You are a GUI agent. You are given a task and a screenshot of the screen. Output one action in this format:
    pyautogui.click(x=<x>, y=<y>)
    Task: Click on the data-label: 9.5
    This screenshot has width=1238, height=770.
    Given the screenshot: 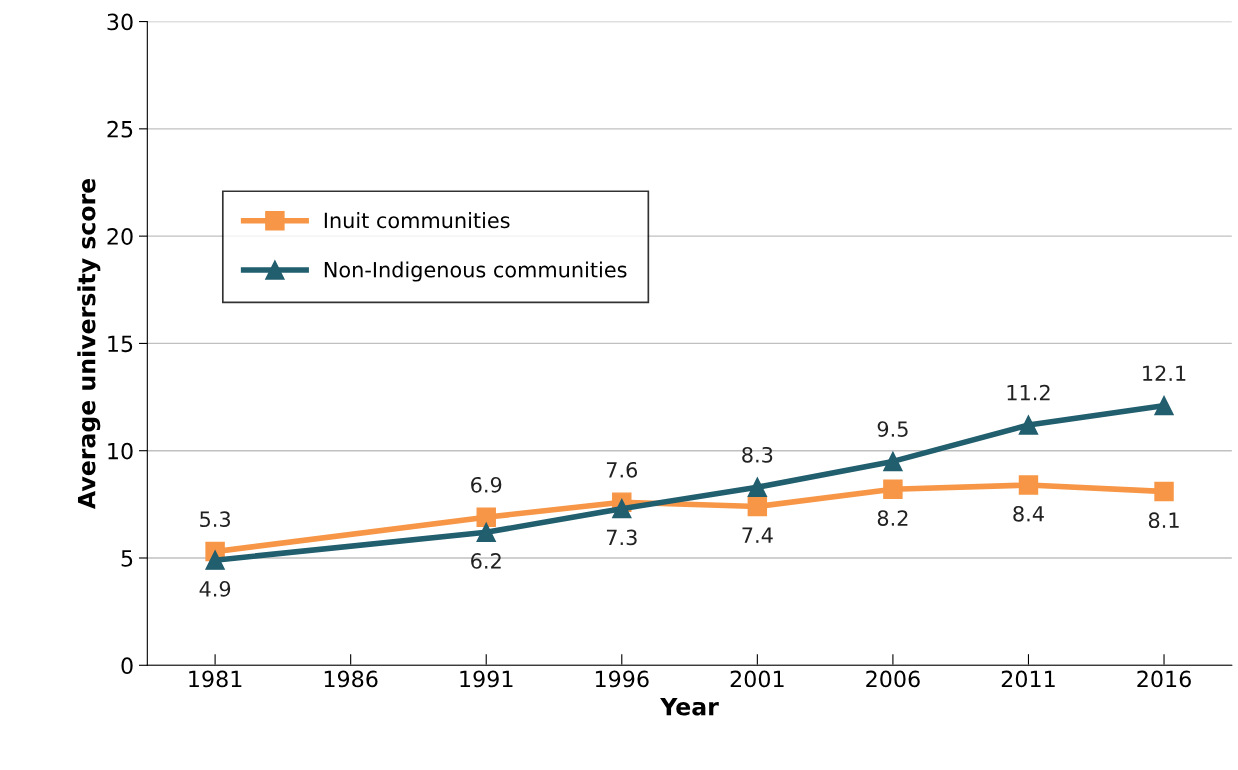 What is the action you would take?
    pyautogui.click(x=892, y=429)
    